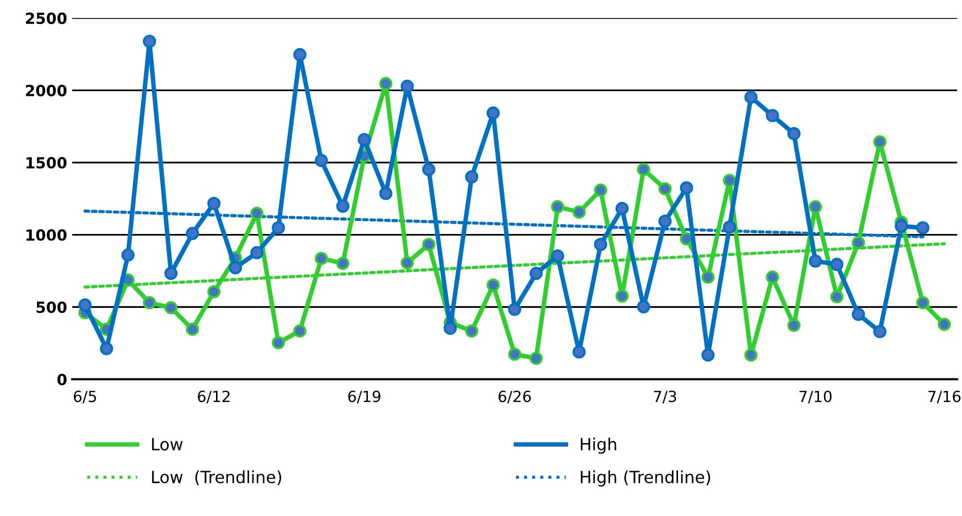 The height and width of the screenshot is (516, 962). What do you see at coordinates (85, 397) in the screenshot?
I see `x-tick-label: 6/5` at bounding box center [85, 397].